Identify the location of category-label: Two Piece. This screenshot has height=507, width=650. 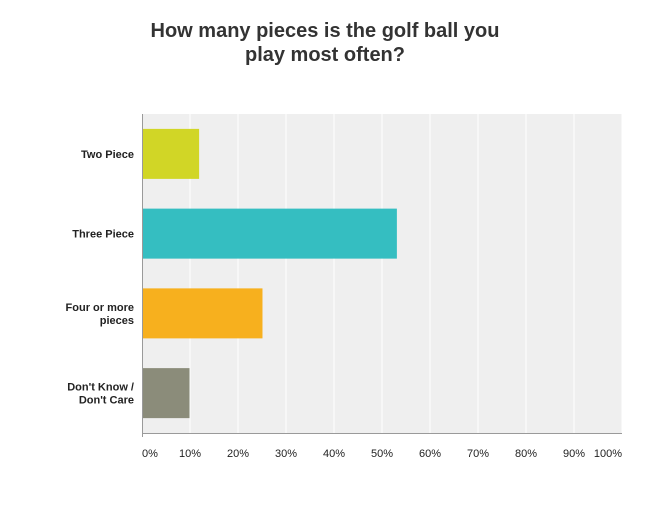
(107, 155).